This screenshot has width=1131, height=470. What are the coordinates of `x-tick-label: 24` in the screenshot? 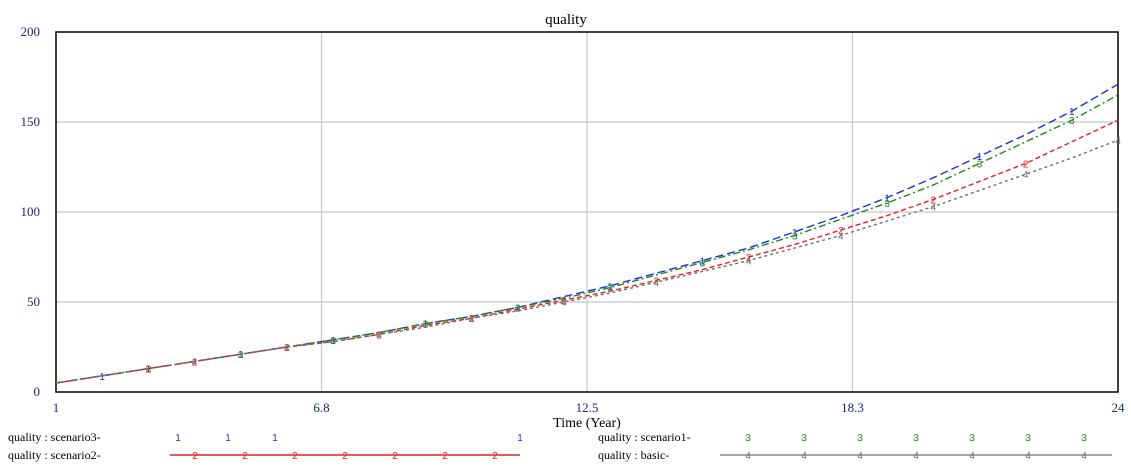 It's located at (1119, 407).